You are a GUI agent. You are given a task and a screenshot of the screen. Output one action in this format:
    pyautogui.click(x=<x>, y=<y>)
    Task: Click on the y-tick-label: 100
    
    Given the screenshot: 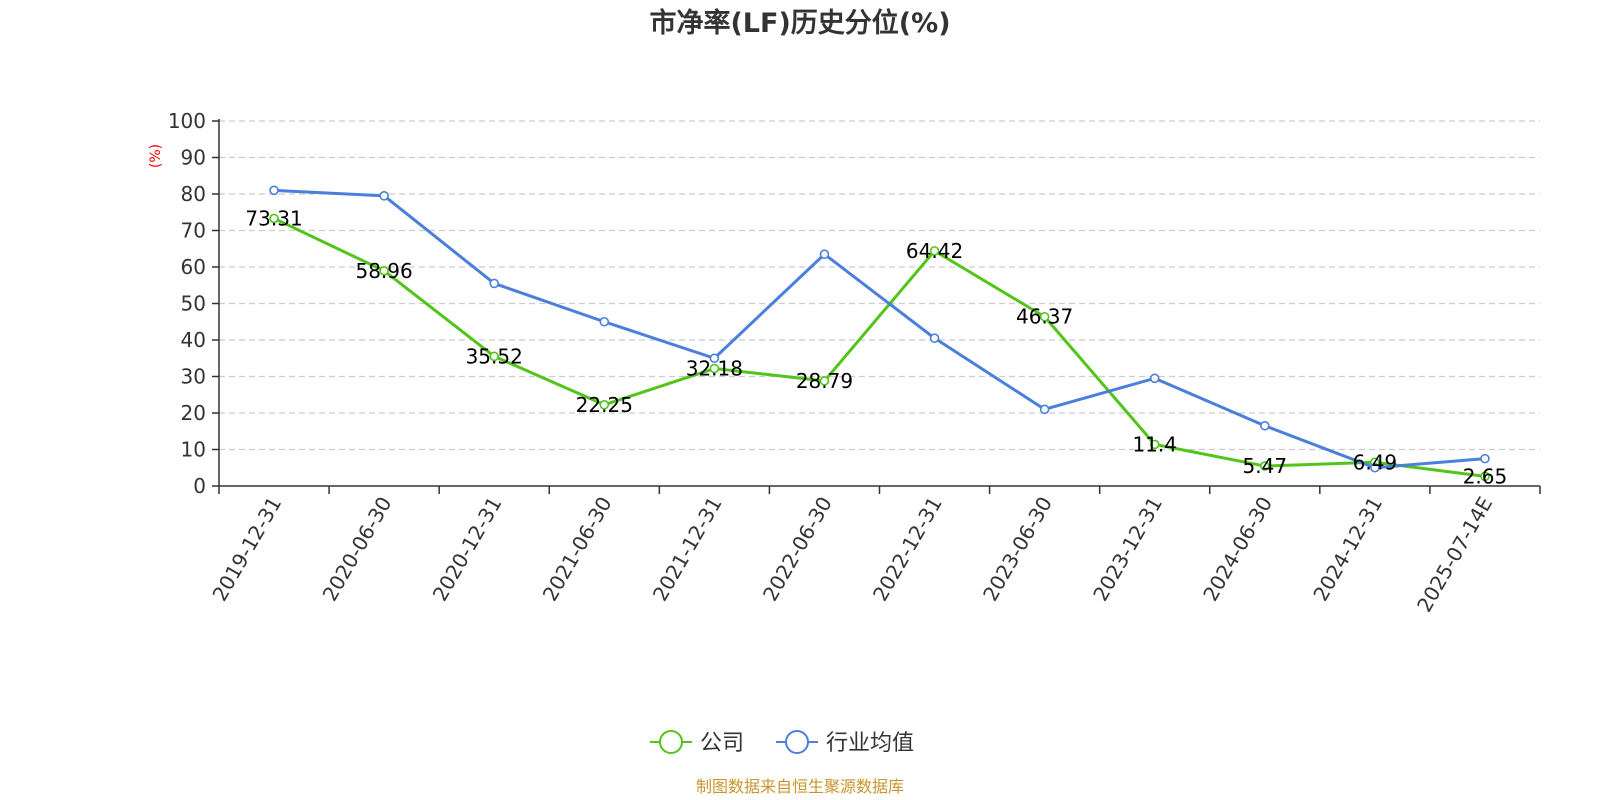 What is the action you would take?
    pyautogui.click(x=187, y=121)
    